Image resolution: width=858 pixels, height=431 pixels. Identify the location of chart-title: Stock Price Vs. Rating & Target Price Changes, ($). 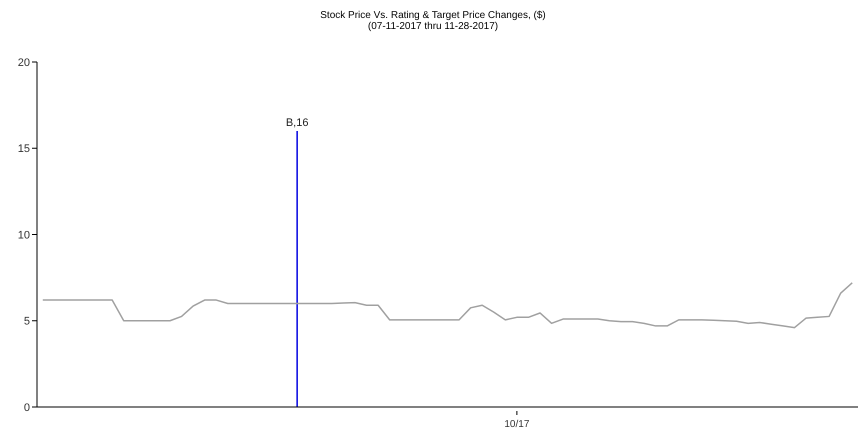
(433, 15).